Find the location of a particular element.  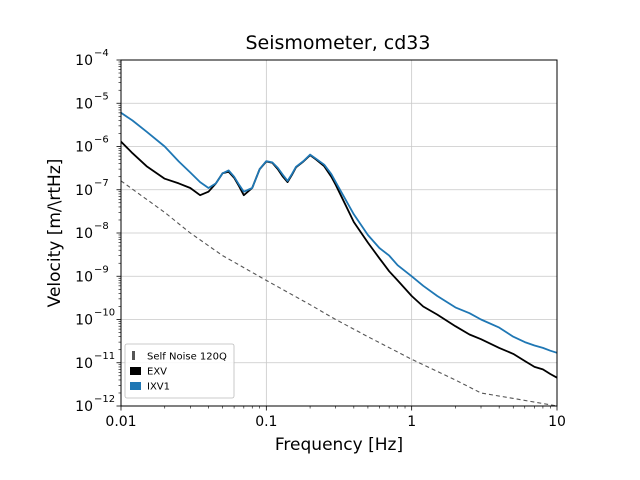

legend-box is located at coordinates (179, 371).